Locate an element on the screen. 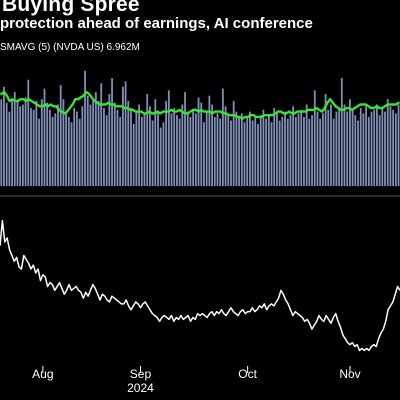 This screenshot has height=400, width=400. x-axis: AugSepOctNovDec2024 is located at coordinates (196, 380).